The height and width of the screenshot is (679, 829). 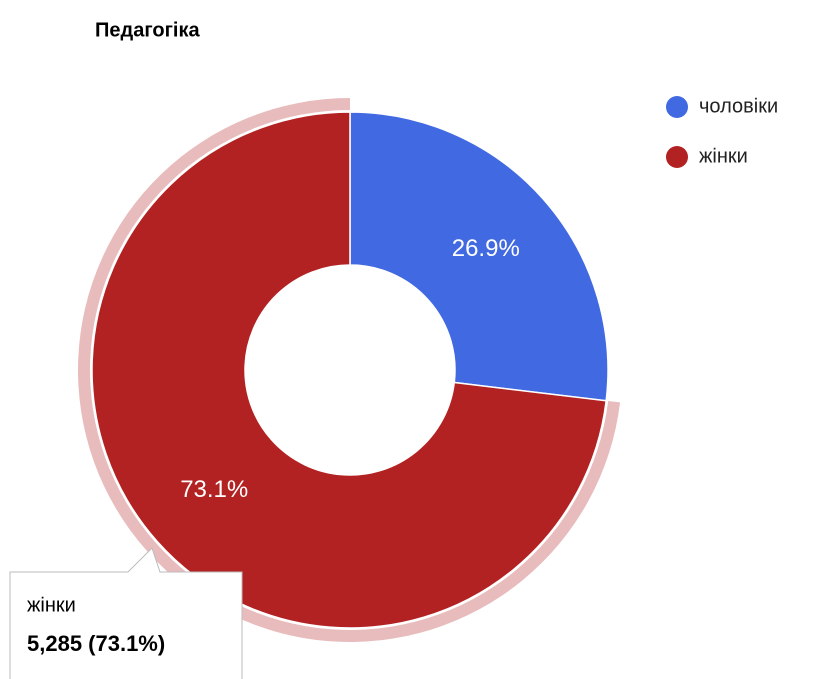 What do you see at coordinates (486, 248) in the screenshot?
I see `slice-label: 26.9%` at bounding box center [486, 248].